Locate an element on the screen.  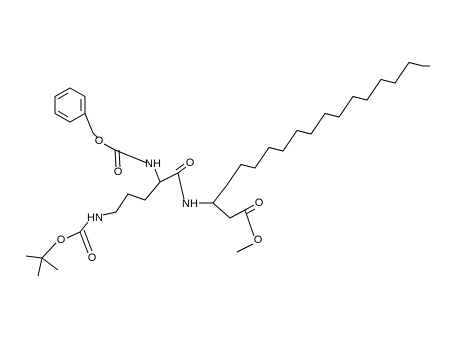
benzene-ring is located at coordinates (70, 105).